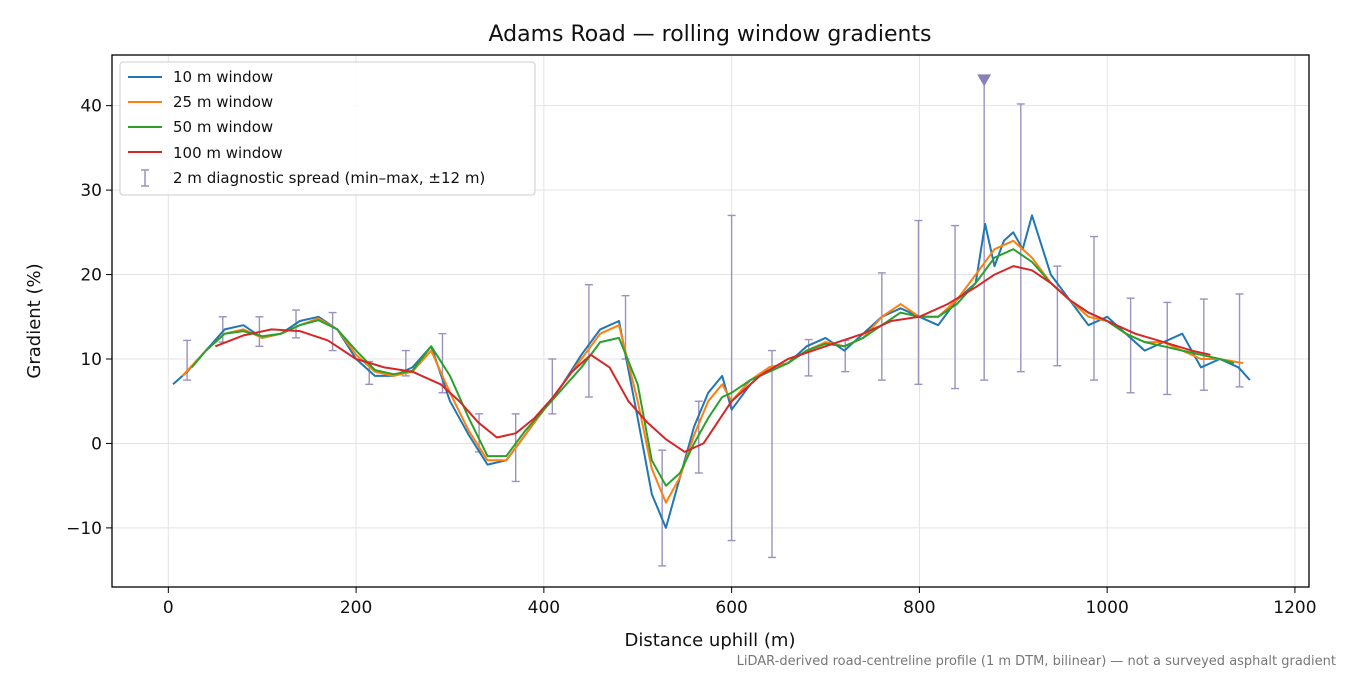 This screenshot has height=675, width=1350. What do you see at coordinates (731, 608) in the screenshot?
I see `x-tick-label: 600` at bounding box center [731, 608].